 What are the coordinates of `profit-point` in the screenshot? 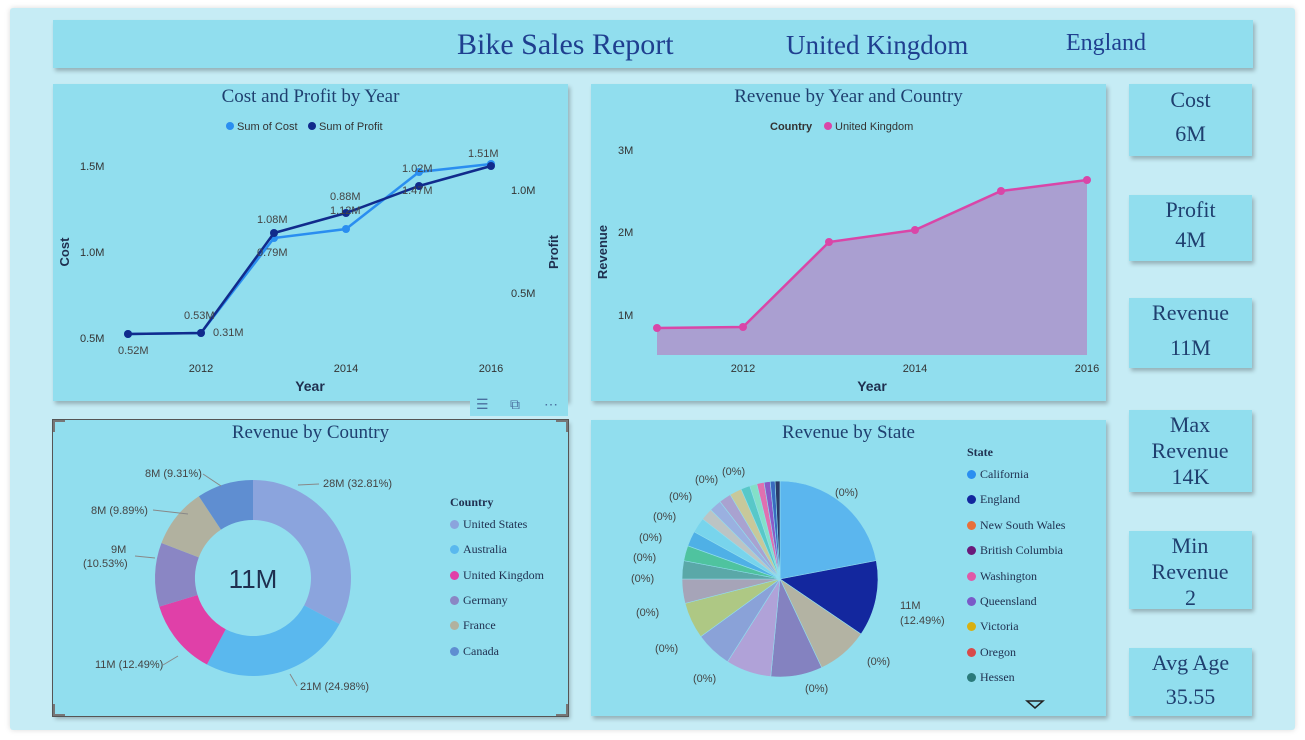 It's located at (346, 213).